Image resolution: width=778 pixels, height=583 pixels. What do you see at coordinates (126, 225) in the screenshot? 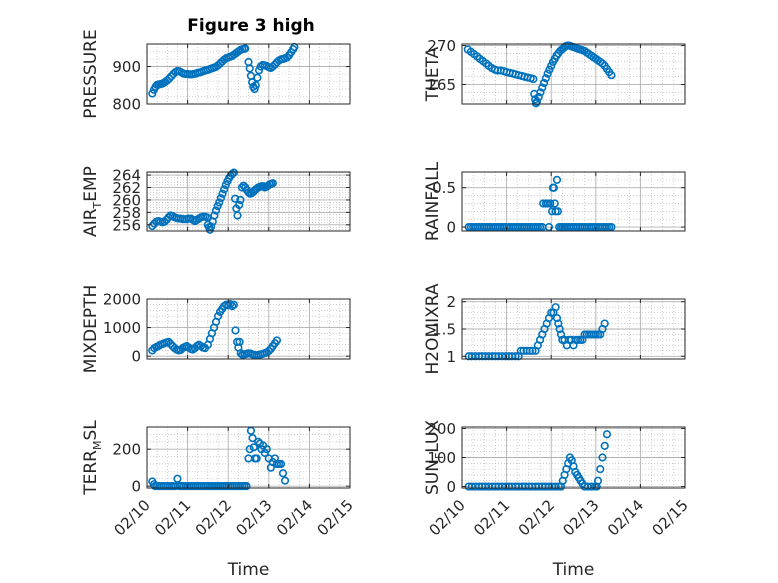
I see `y-tick-label: 256` at bounding box center [126, 225].